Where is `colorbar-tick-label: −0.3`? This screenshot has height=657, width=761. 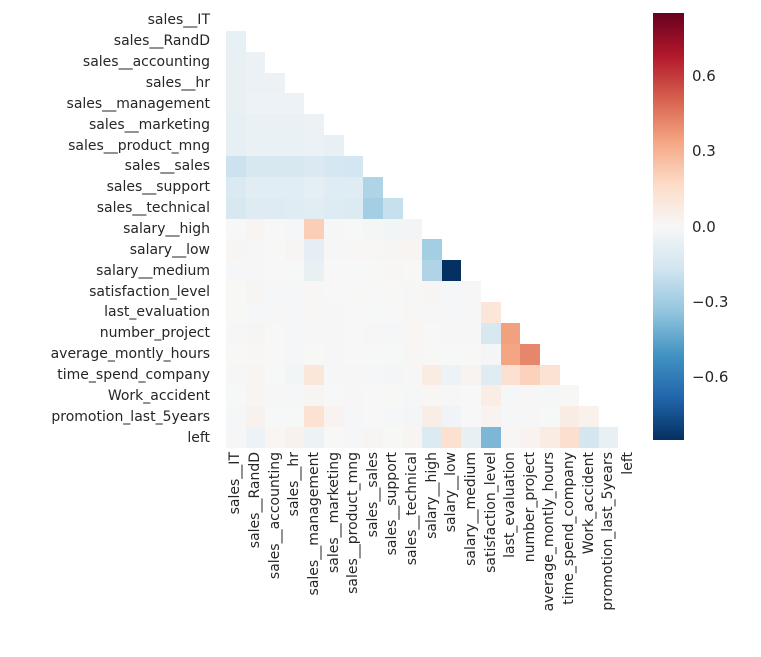 colorbar-tick-label: −0.3 is located at coordinates (710, 301).